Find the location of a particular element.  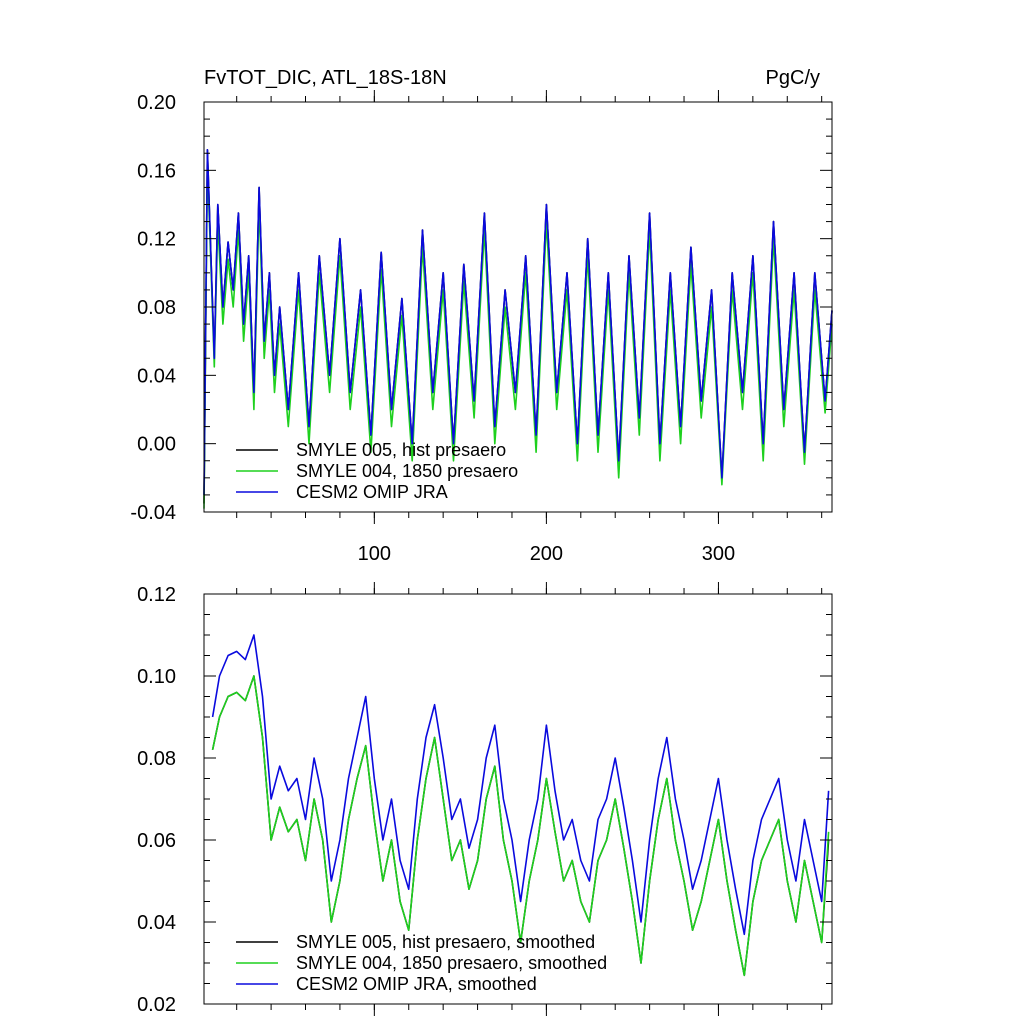

top-legend-label-smyle004: SMYLE 004, 1850 presaero is located at coordinates (407, 471).